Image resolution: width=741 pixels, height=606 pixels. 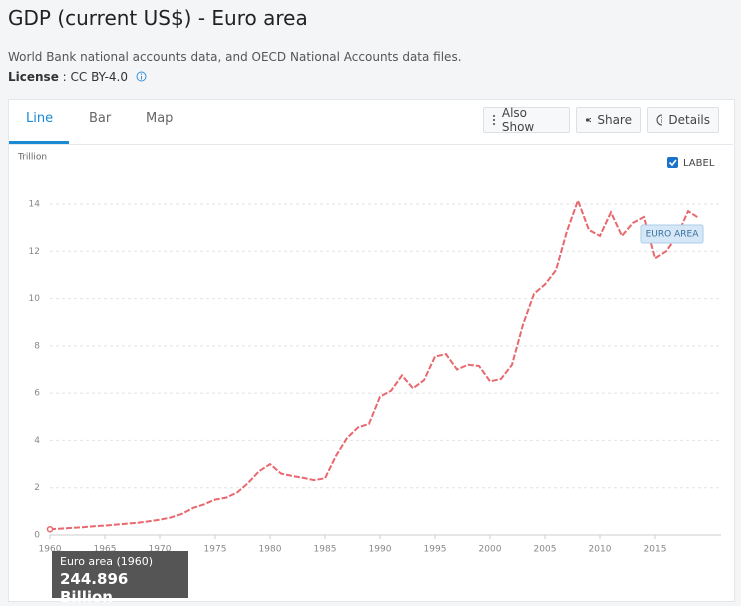 What do you see at coordinates (158, 18) in the screenshot?
I see `page-title: GDP (current US$) - Euro area` at bounding box center [158, 18].